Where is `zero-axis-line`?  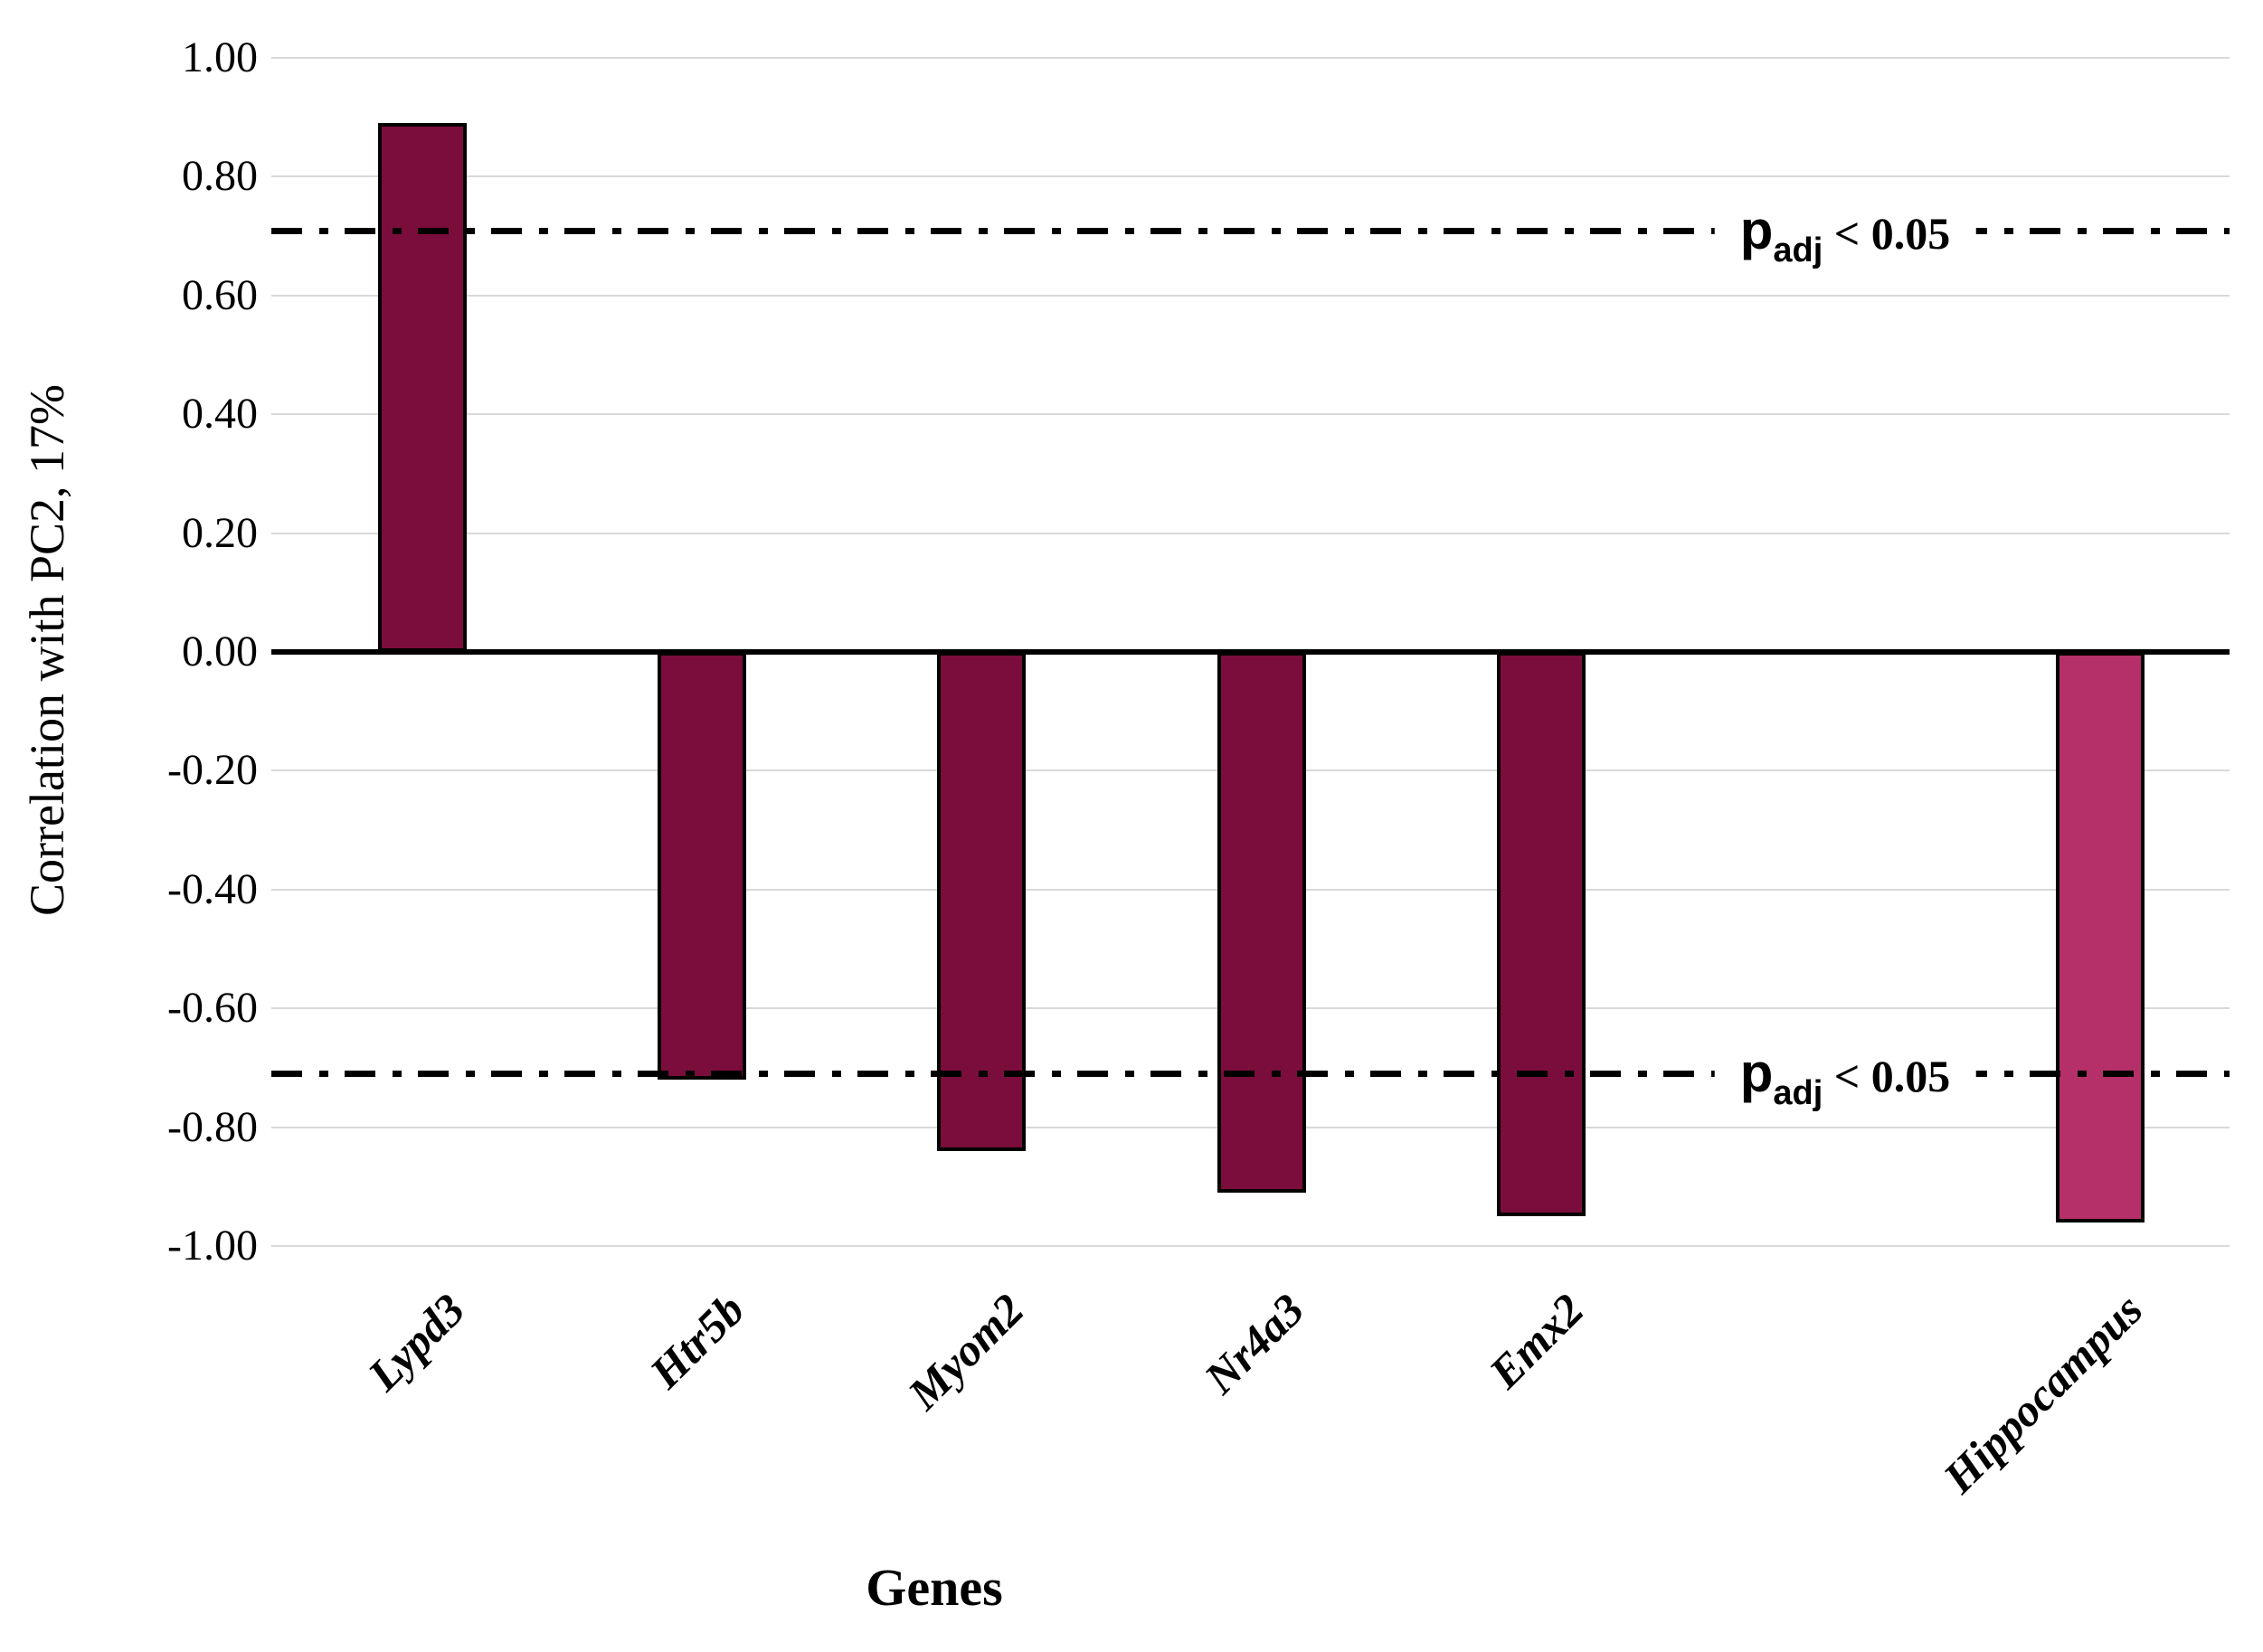
zero-axis-line is located at coordinates (1250, 652).